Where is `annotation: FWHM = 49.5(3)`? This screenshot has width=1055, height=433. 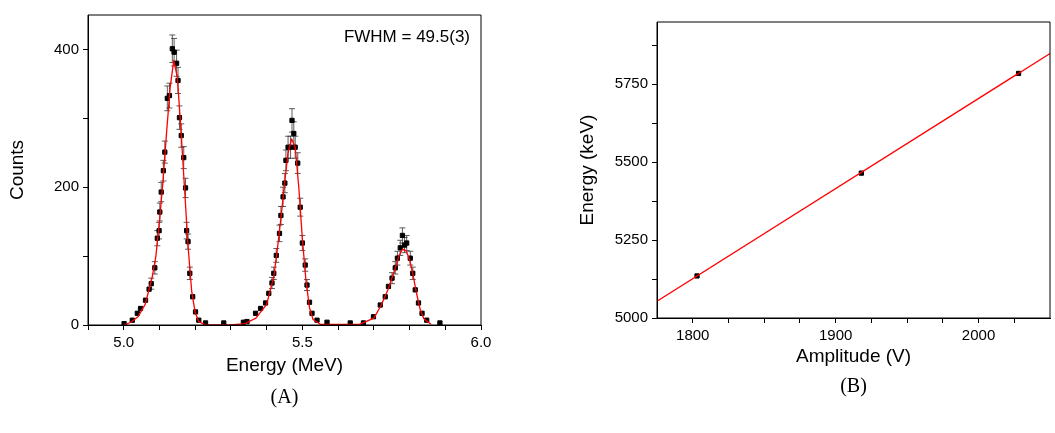
annotation: FWHM = 49.5(3) is located at coordinates (406, 36).